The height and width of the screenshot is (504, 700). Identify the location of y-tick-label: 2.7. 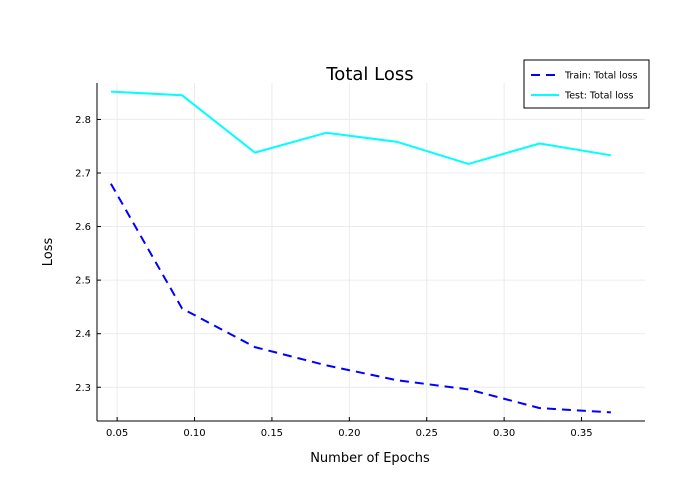
(83, 173).